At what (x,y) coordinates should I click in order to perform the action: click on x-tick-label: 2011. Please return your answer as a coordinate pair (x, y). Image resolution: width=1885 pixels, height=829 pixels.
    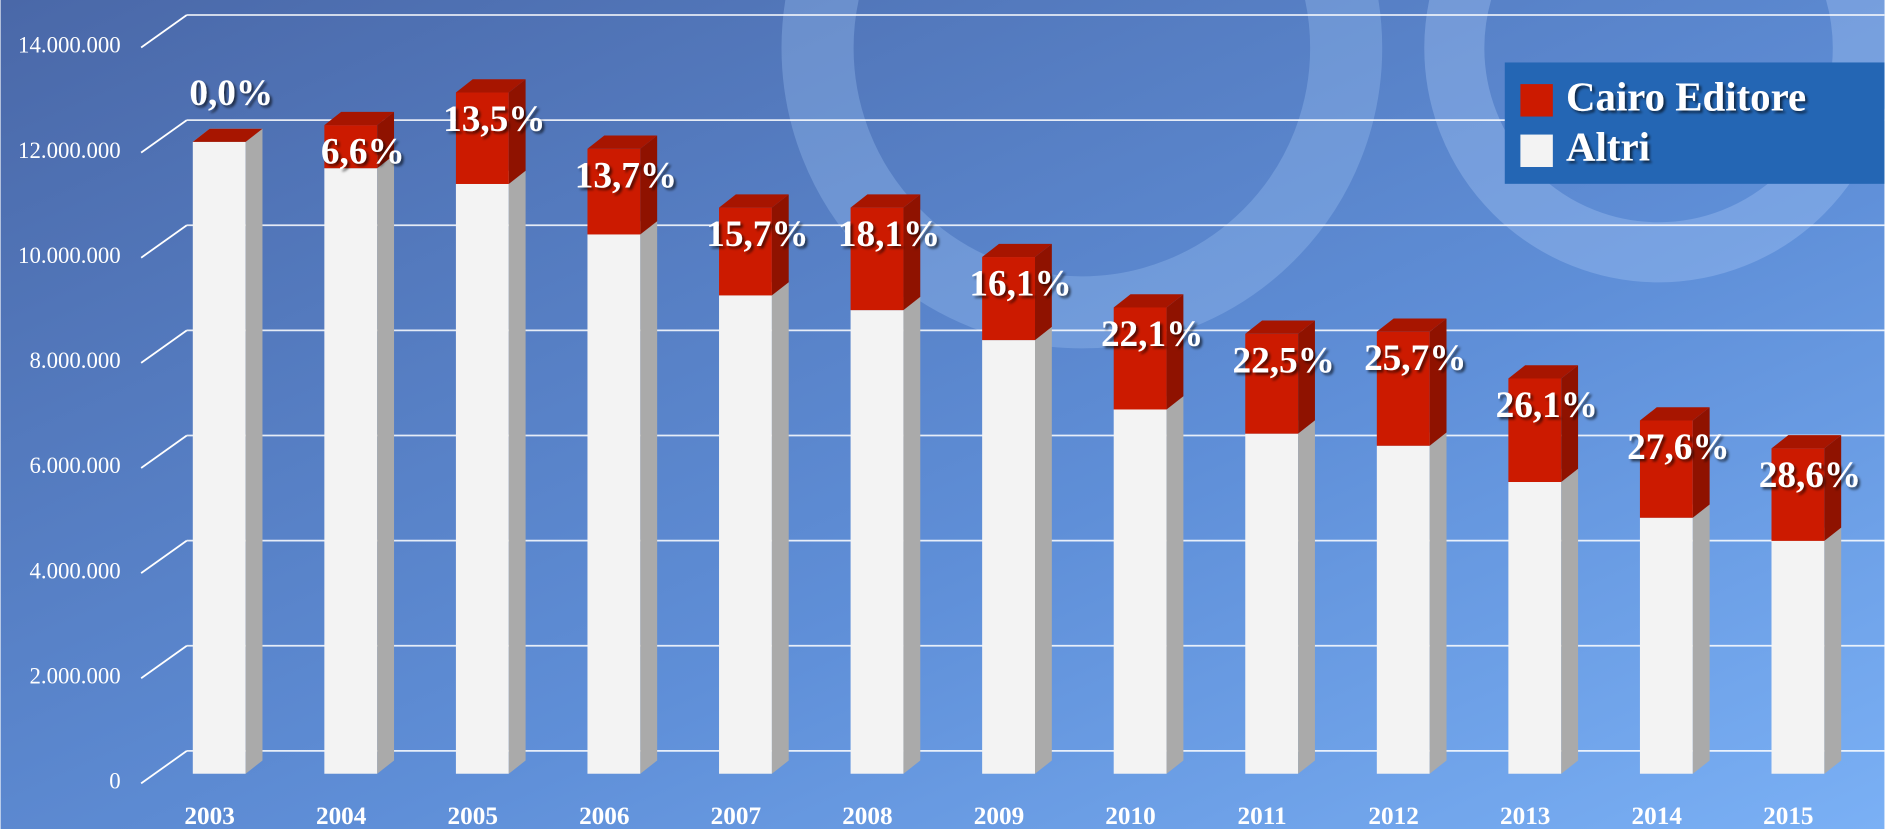
    Looking at the image, I should click on (1262, 816).